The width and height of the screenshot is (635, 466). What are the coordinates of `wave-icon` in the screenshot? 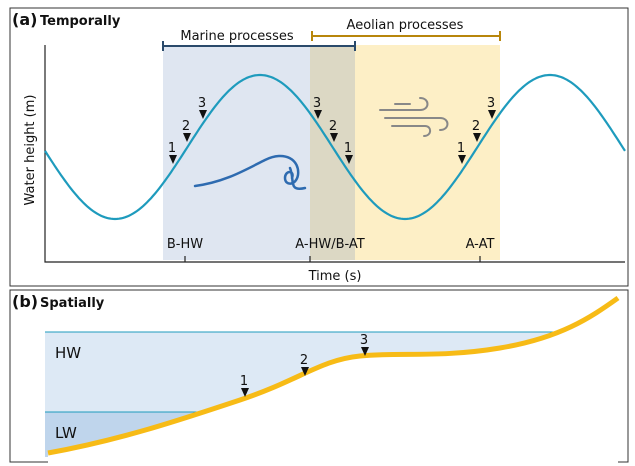 It's located at (250, 172).